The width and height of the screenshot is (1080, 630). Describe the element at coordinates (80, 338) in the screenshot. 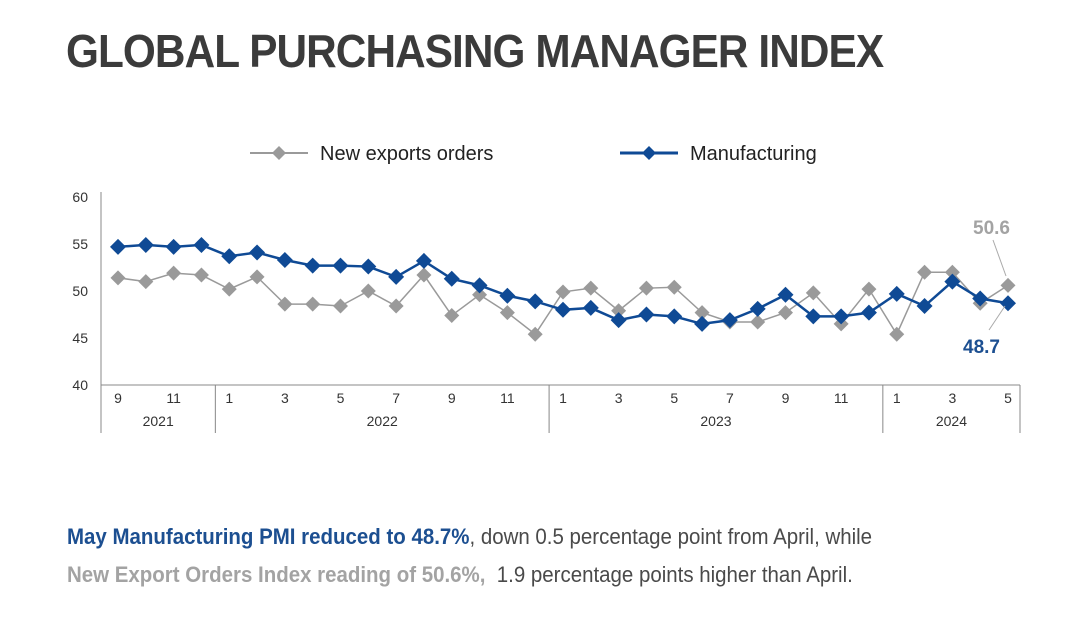

I see `y-tick-label: 45` at that location.